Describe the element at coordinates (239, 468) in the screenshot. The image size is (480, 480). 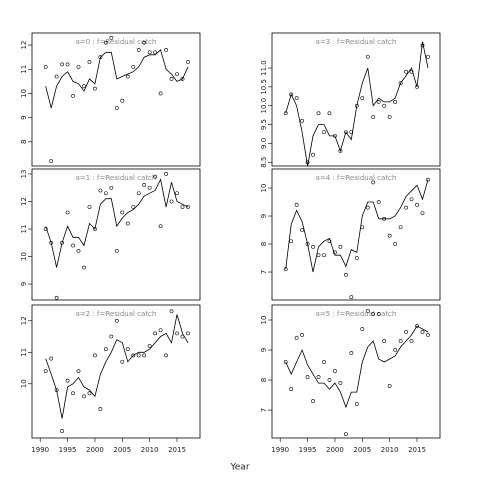
I see `x-axis-label: Year` at that location.